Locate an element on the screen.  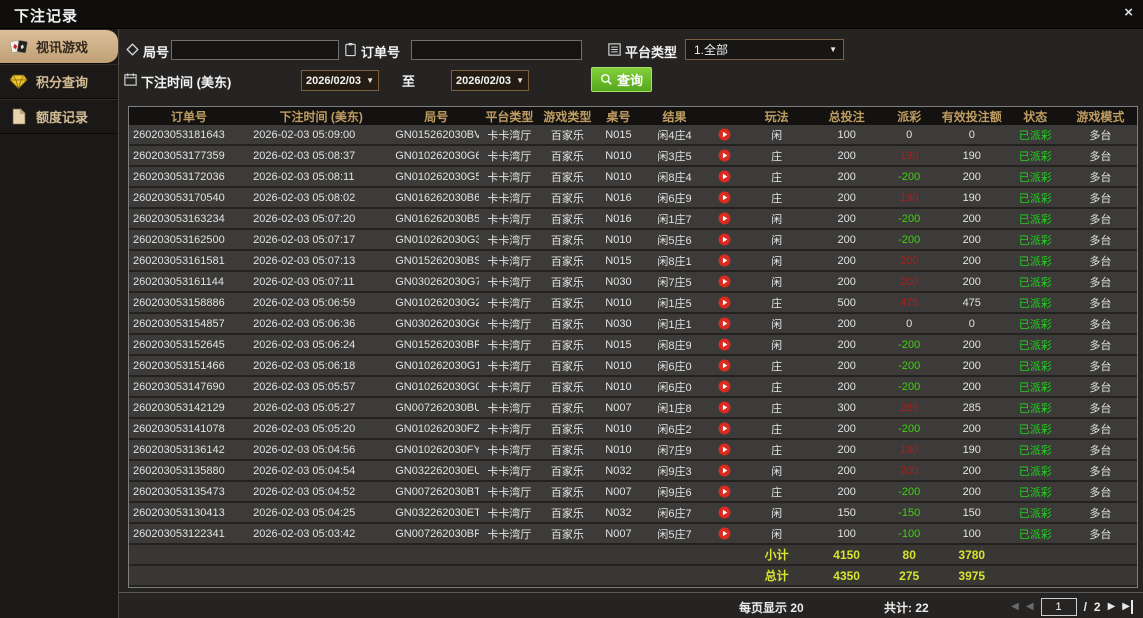
cell-bet_time: 2026-02-03 05:08:37 is located at coordinates (321, 156).